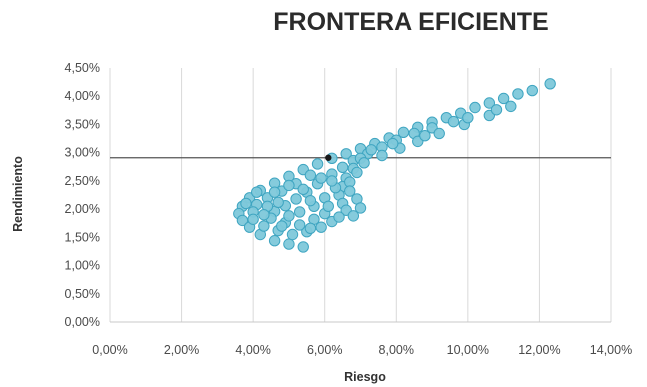  I want to click on y-tick-label: 1,00%, so click(82, 266).